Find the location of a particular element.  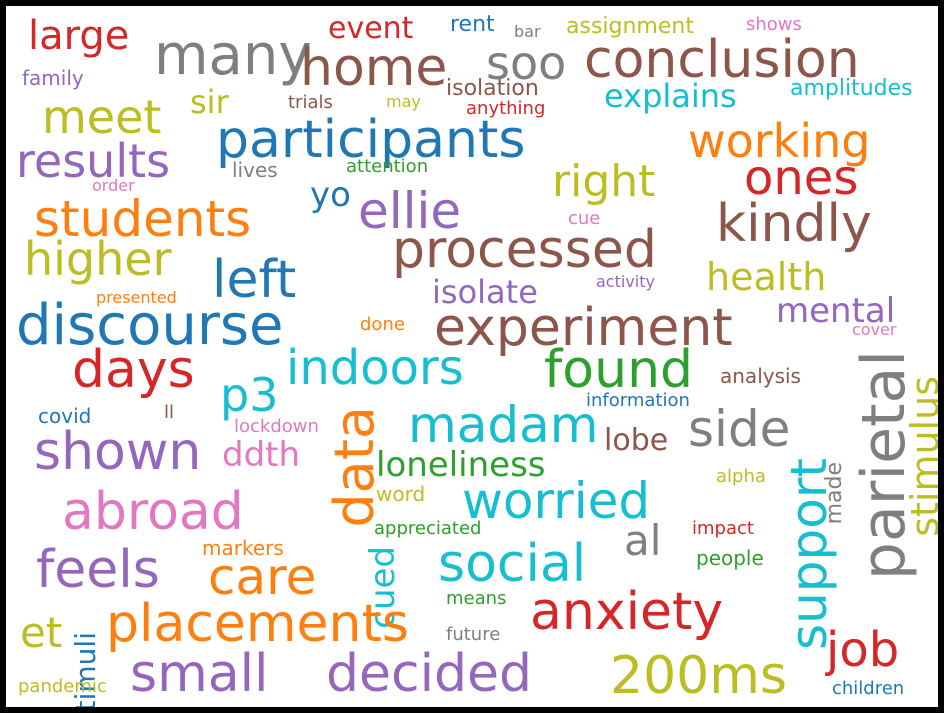

word-worried: worried is located at coordinates (556, 501).